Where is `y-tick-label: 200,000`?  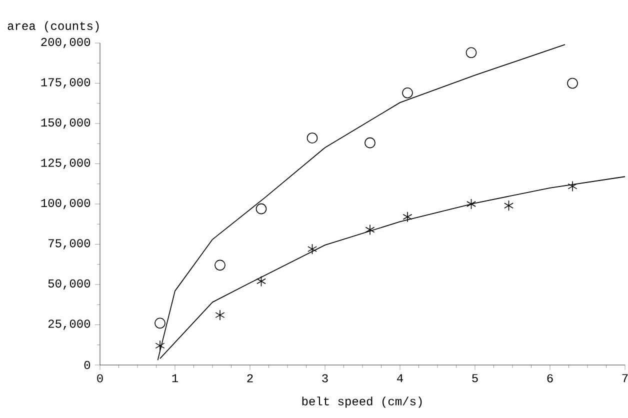 y-tick-label: 200,000 is located at coordinates (65, 43).